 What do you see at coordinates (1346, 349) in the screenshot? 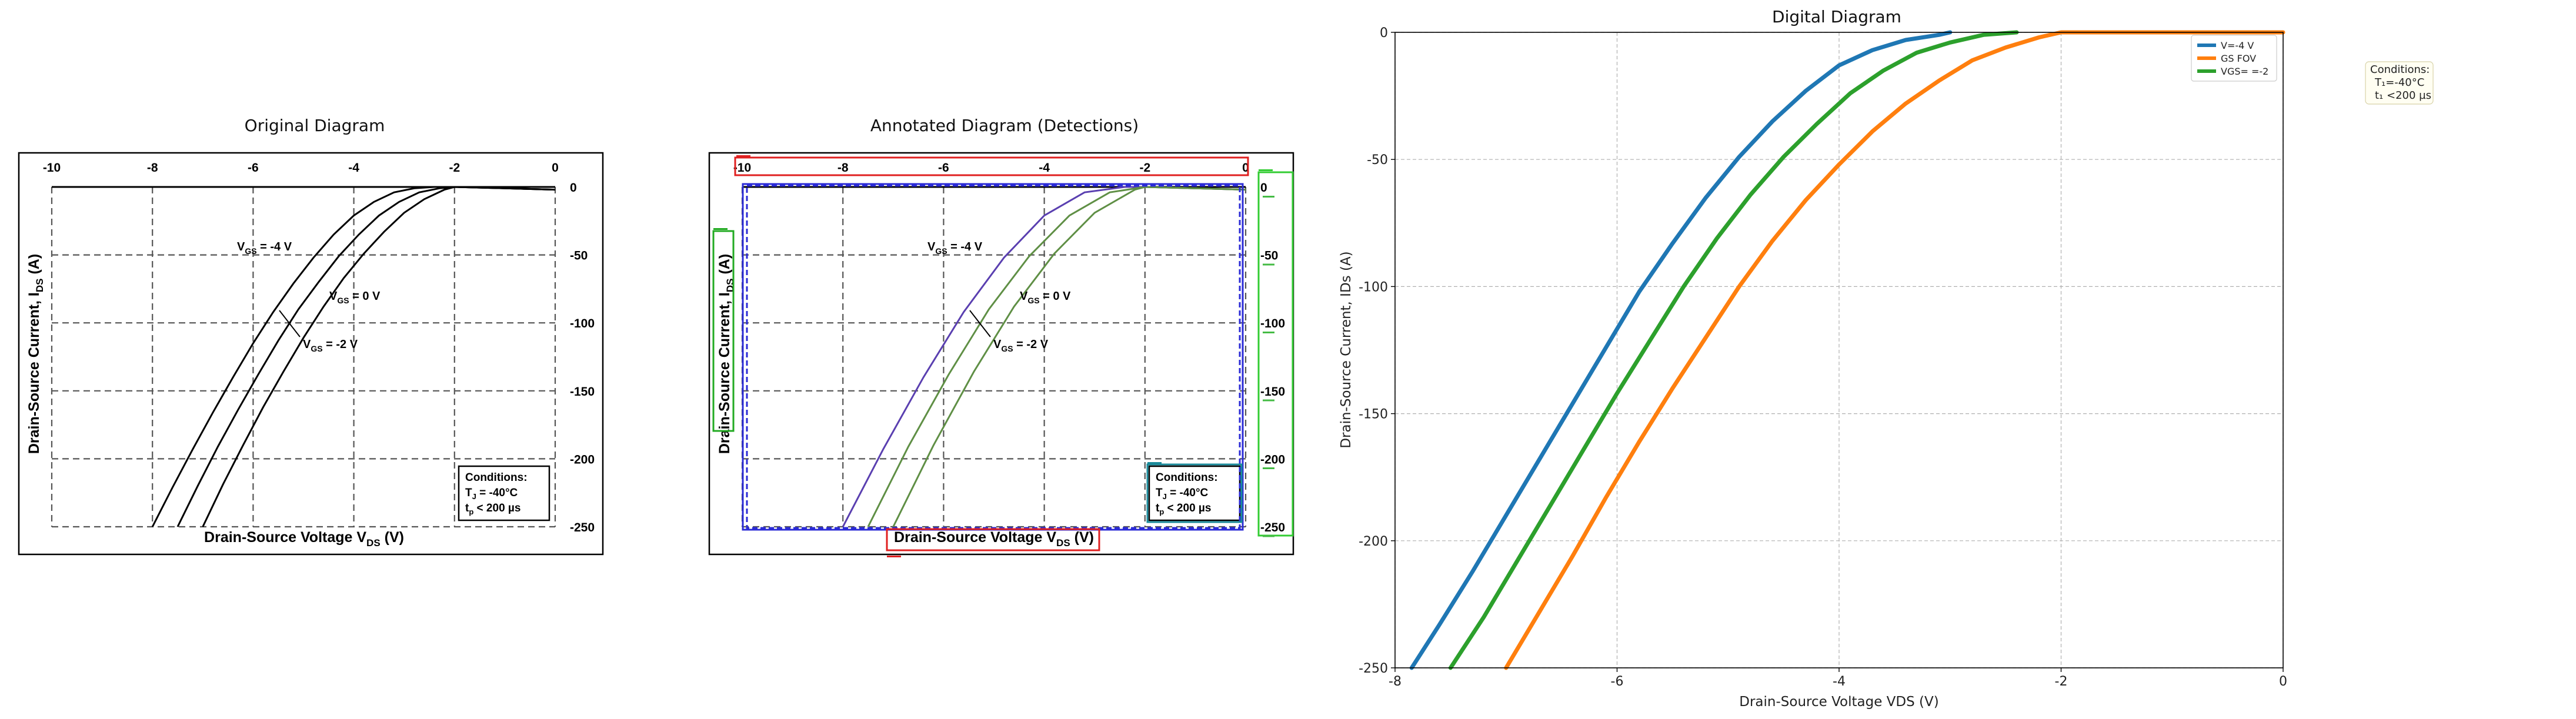
I see `digital-y-axis-label: Drain-Source Current, IDs (A)` at bounding box center [1346, 349].